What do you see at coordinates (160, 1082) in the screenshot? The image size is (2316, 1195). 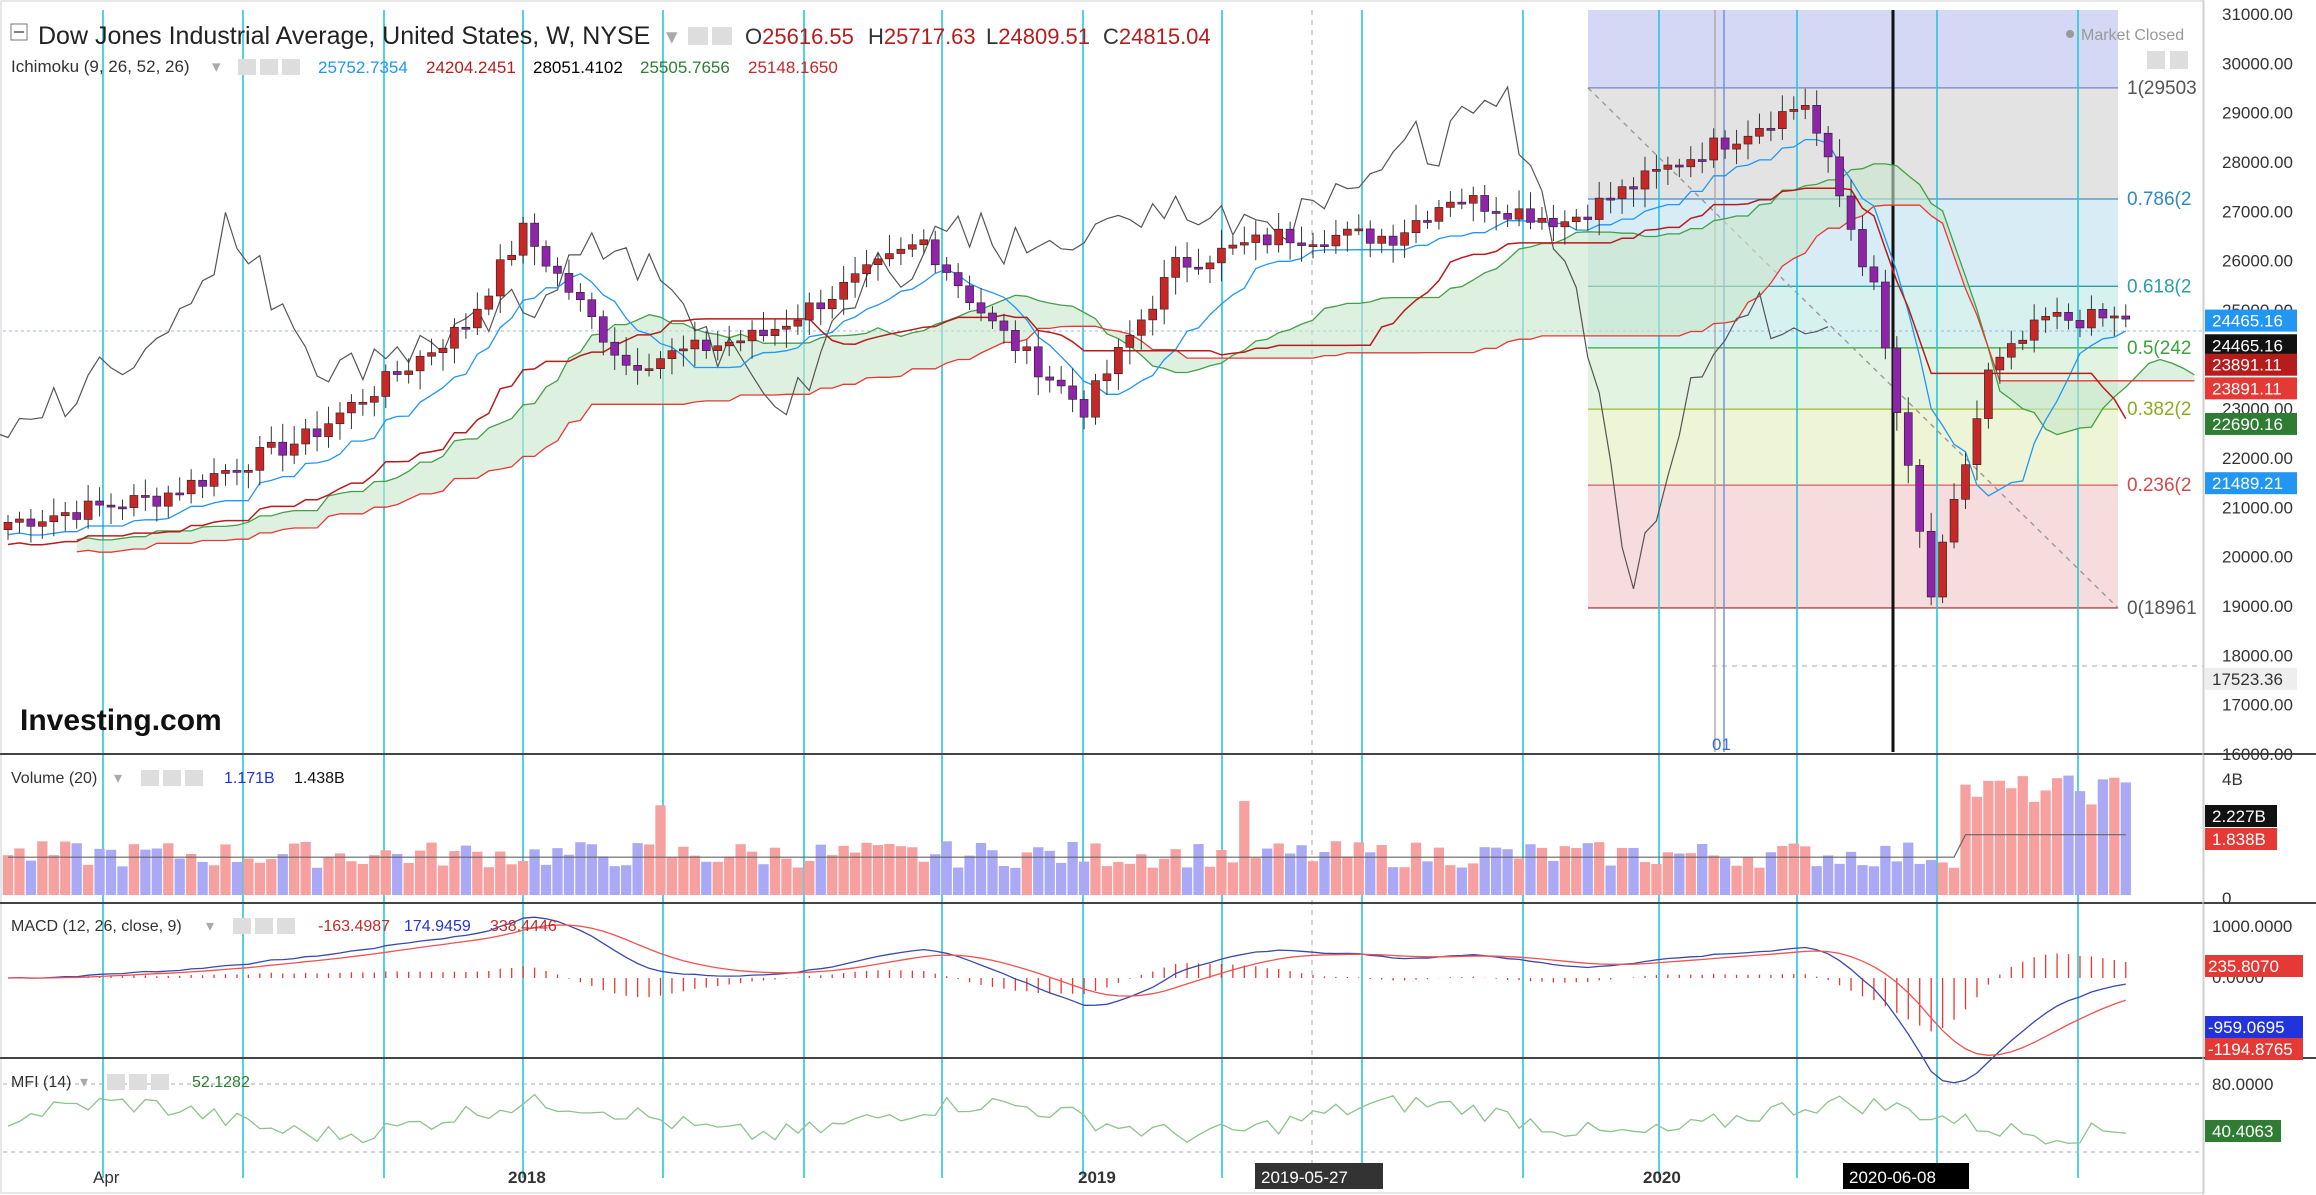 I see `mfi-remove-icon` at bounding box center [160, 1082].